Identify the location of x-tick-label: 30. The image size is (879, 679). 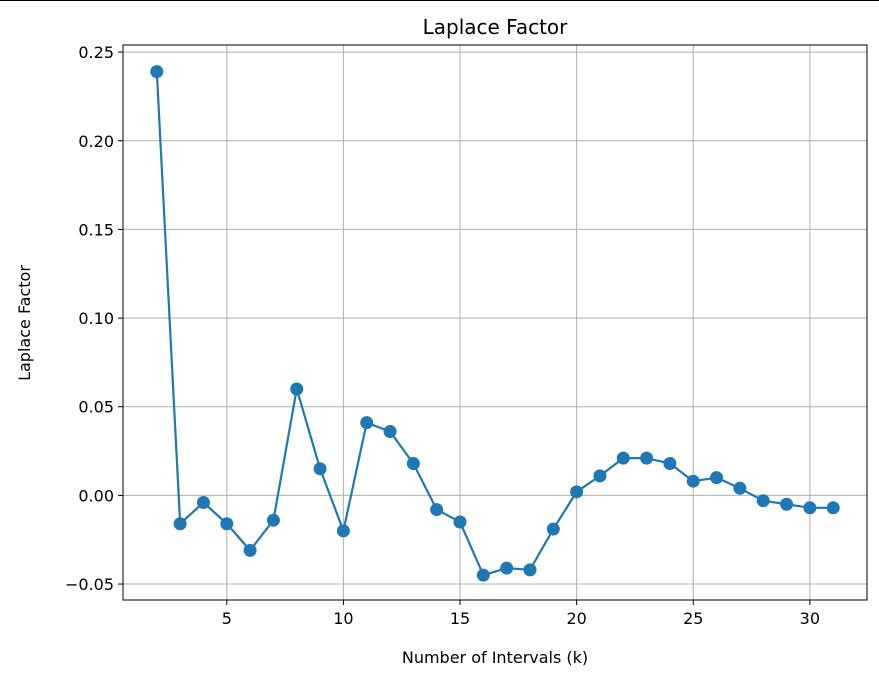
(810, 618).